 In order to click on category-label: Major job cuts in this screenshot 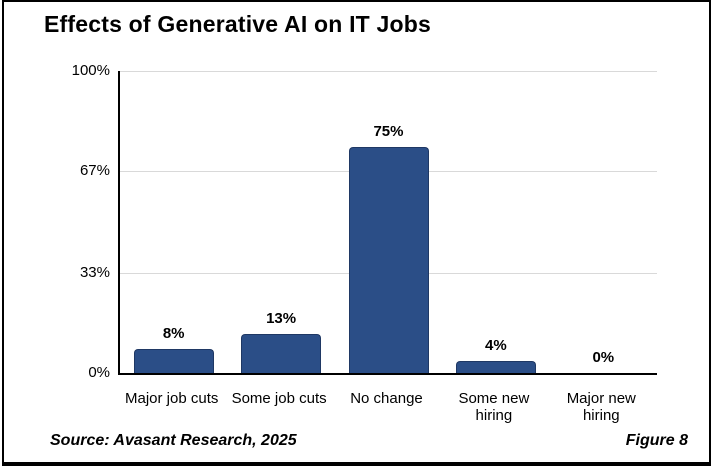, I will do `click(171, 398)`.